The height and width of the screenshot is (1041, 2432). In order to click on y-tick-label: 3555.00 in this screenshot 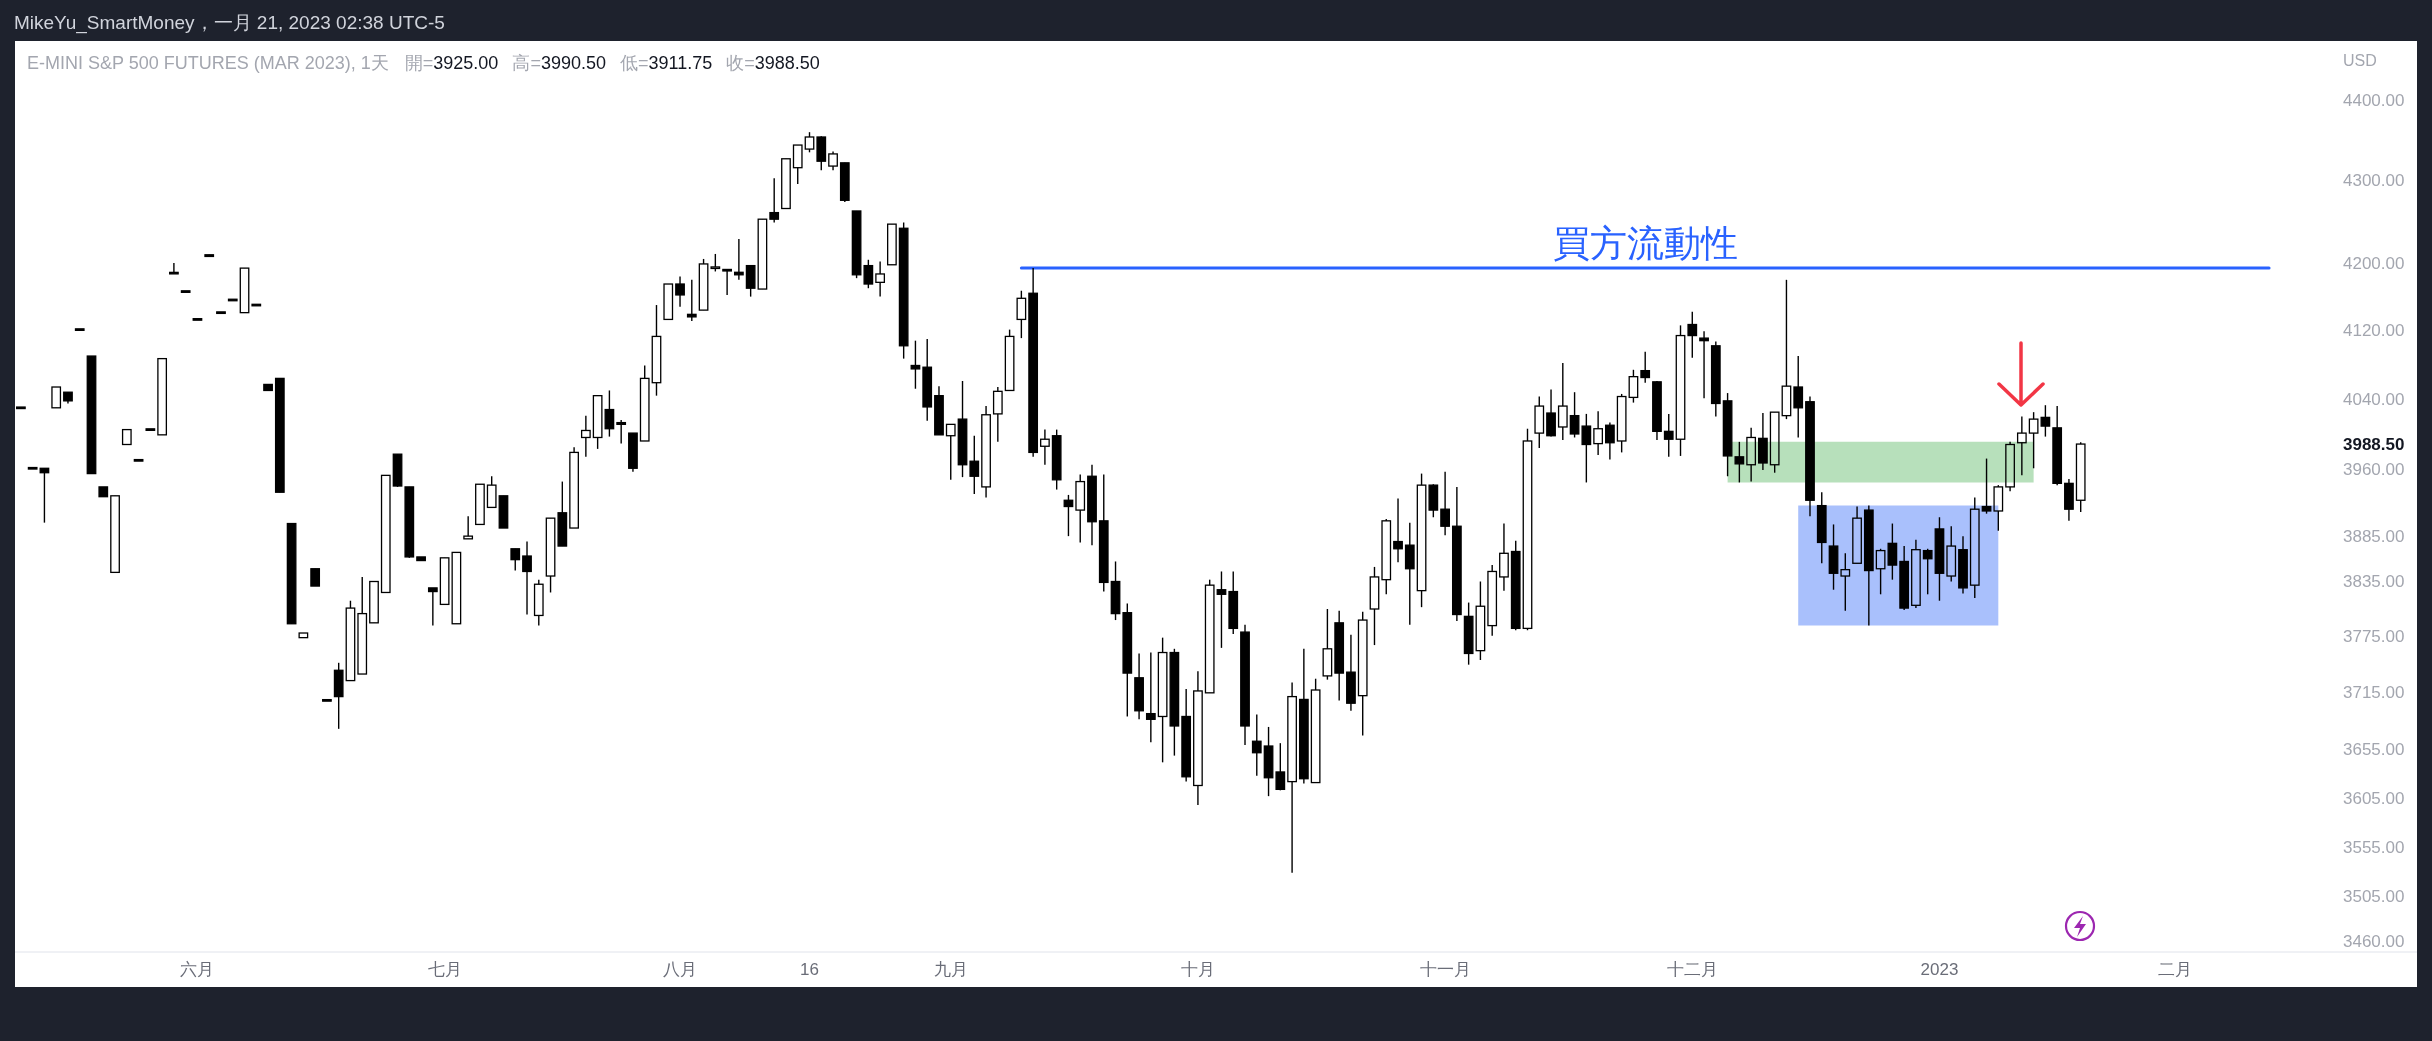, I will do `click(2374, 847)`.